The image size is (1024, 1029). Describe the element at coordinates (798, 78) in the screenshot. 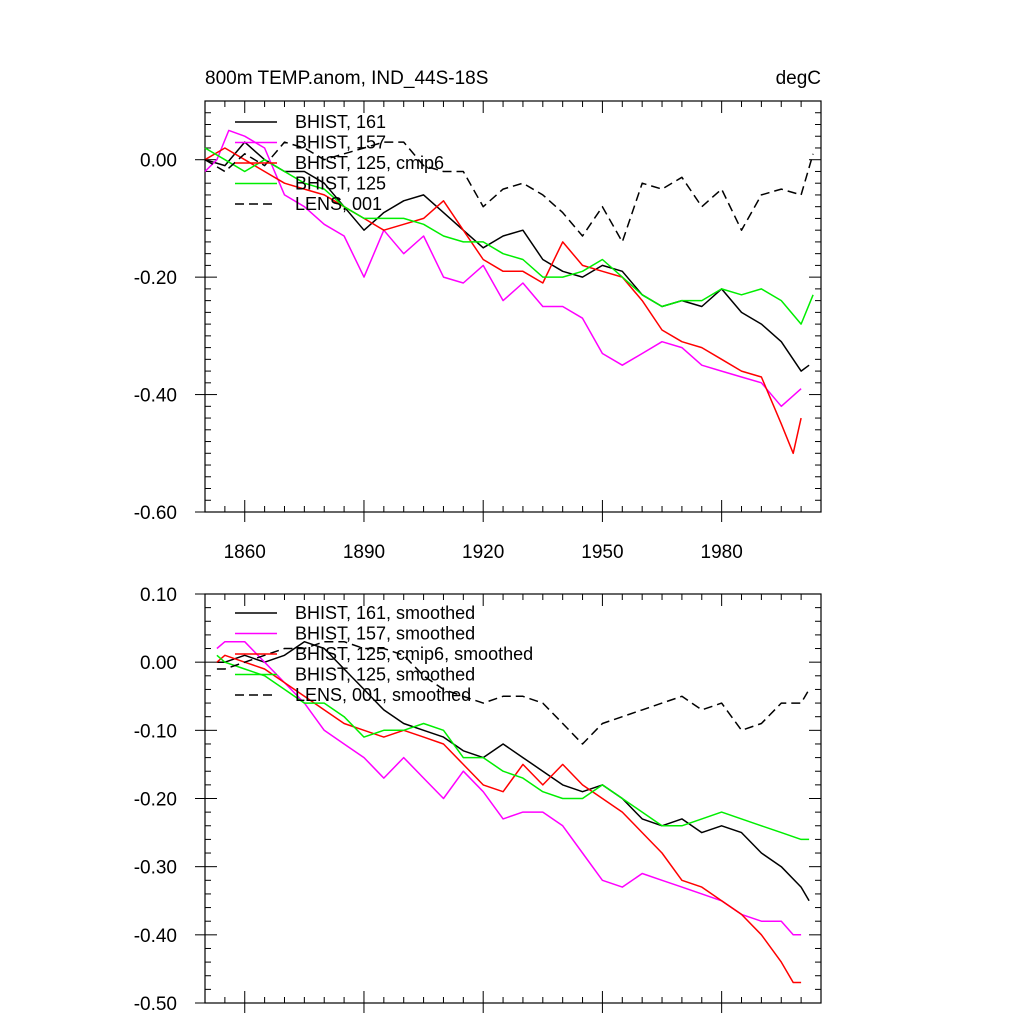

I see `chart-units: degC` at that location.